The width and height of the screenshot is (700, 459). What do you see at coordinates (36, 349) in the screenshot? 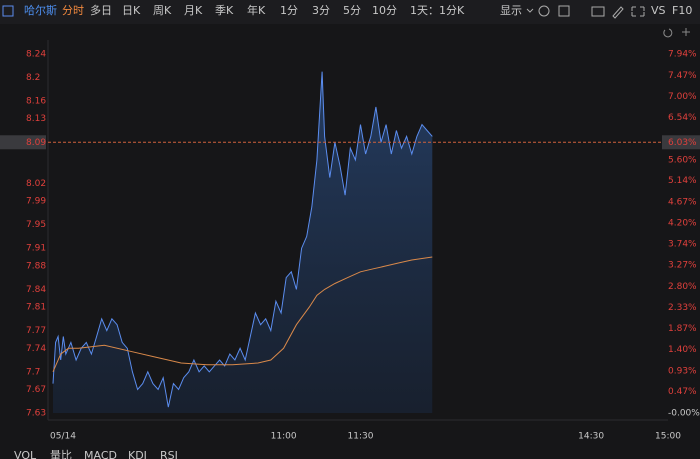
I see `y-tick-label: 7.74` at bounding box center [36, 349].